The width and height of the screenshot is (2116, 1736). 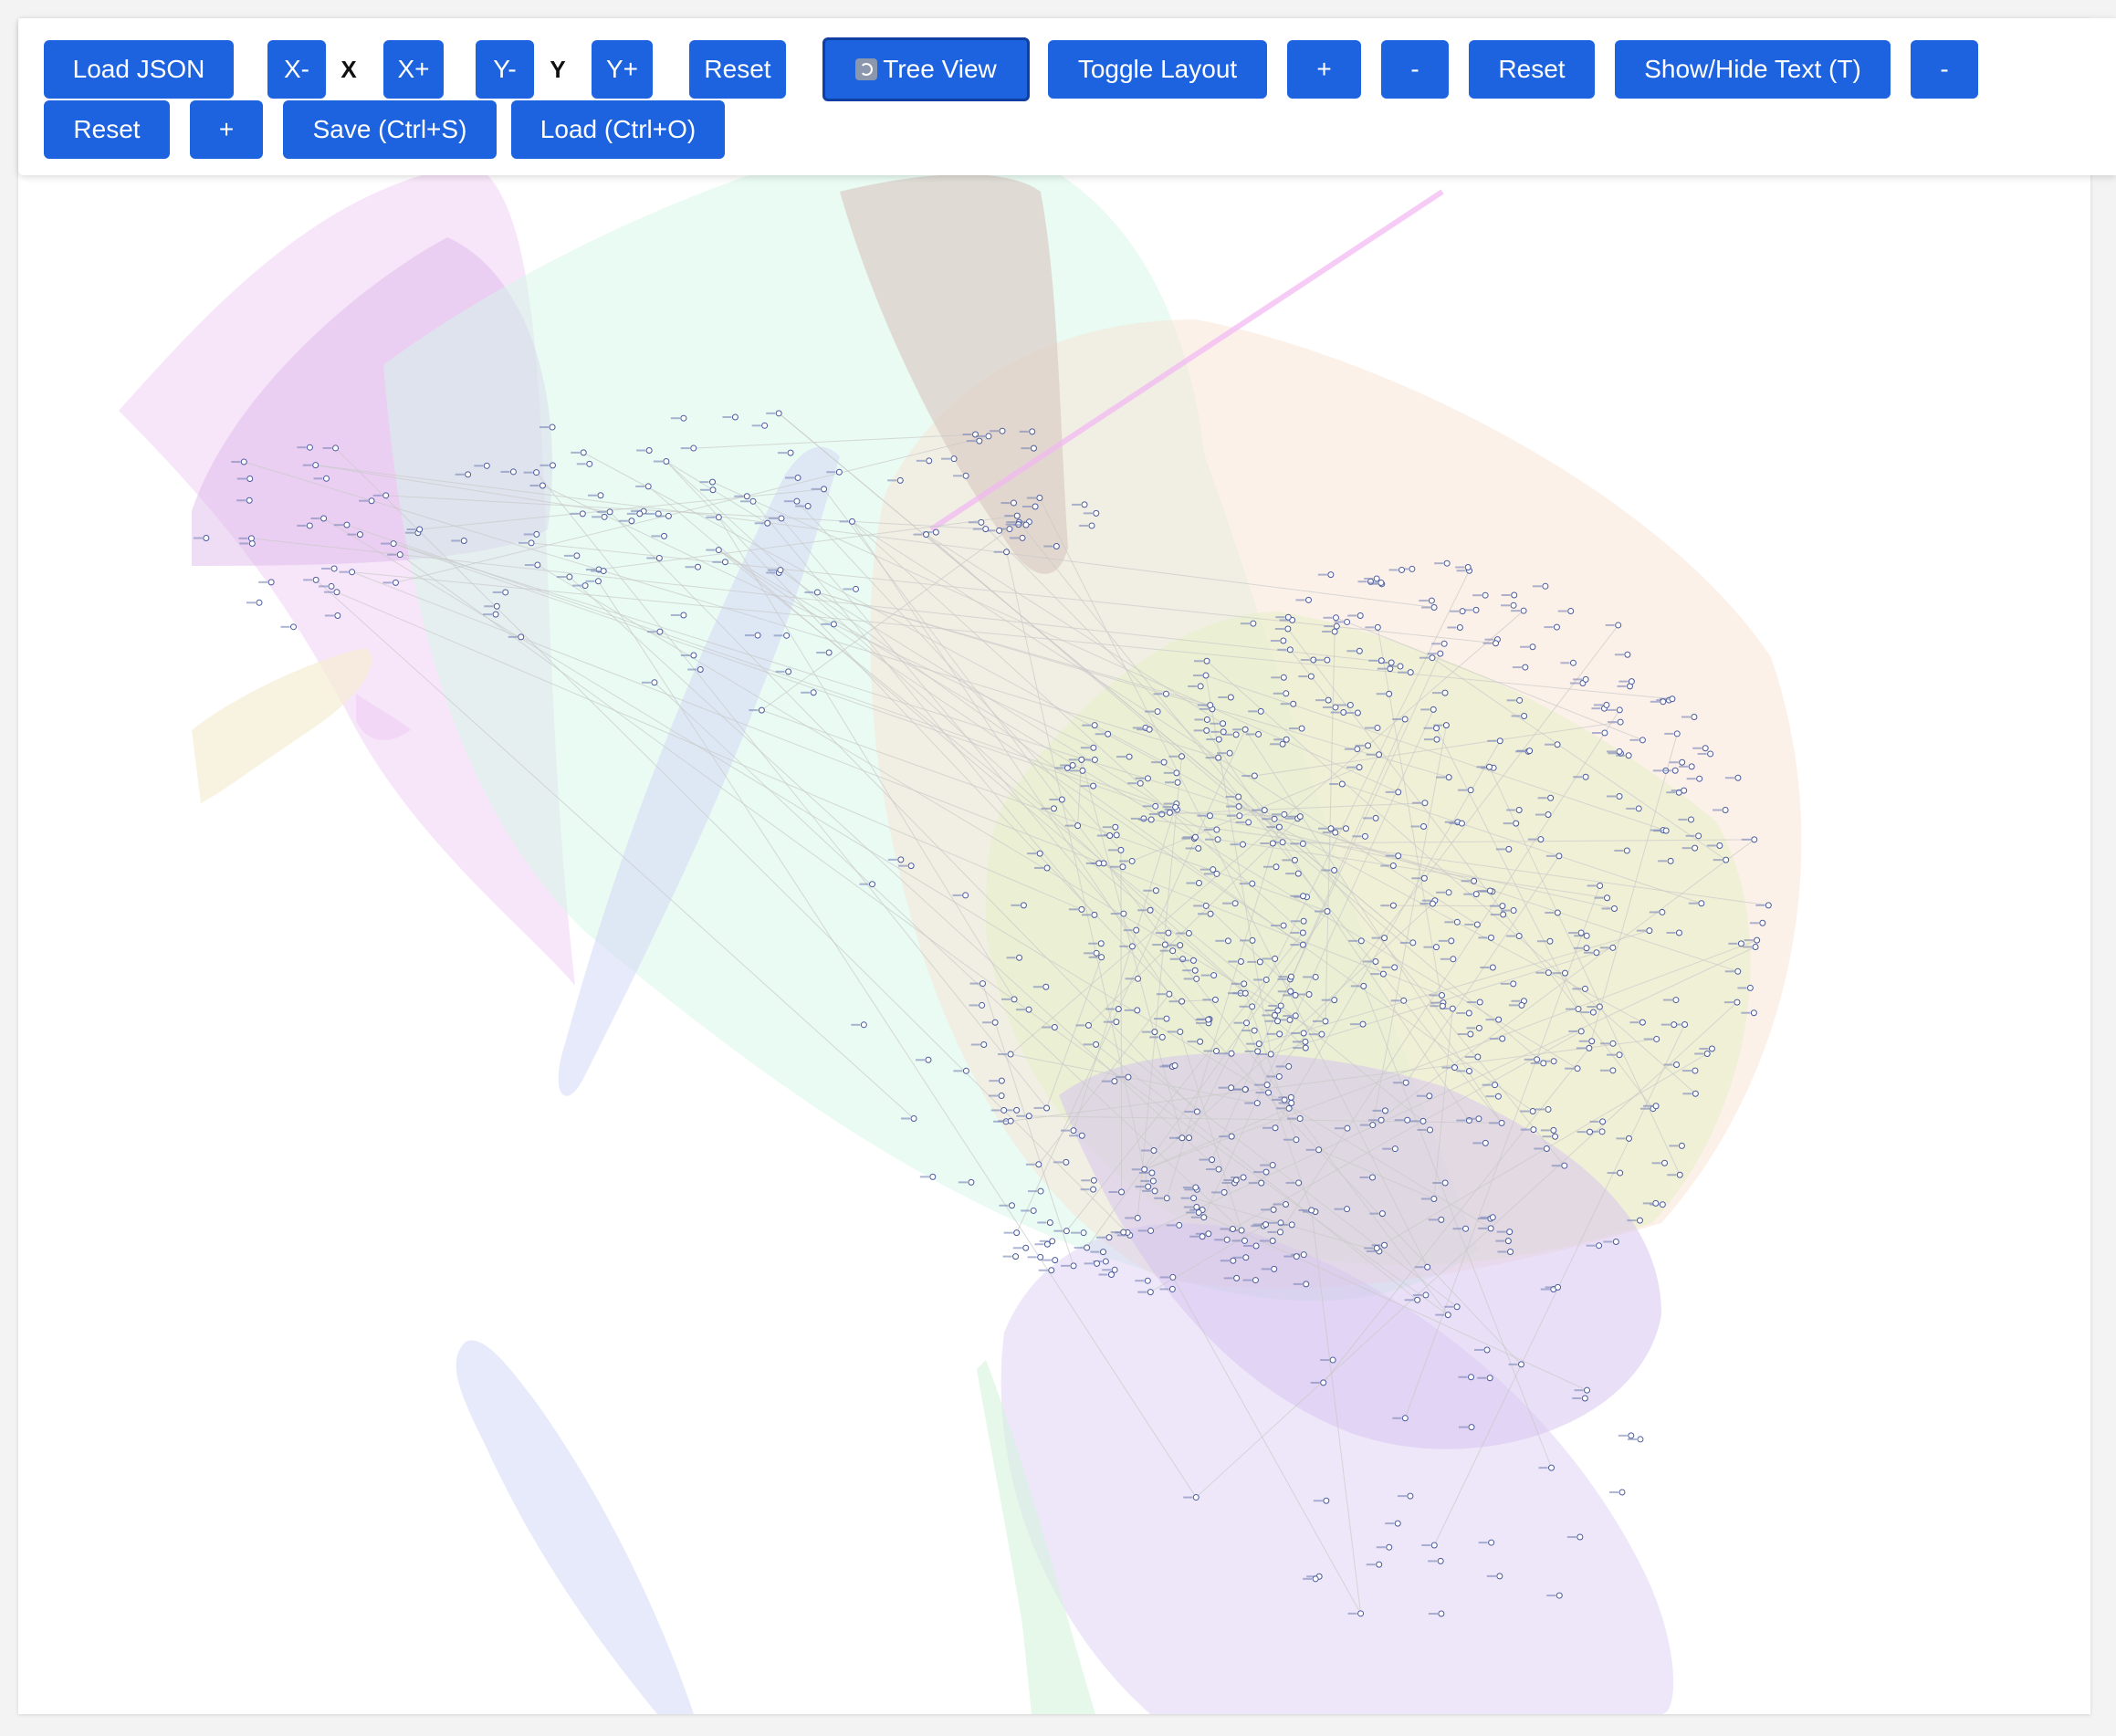 I want to click on text-size-plus-button: +, so click(x=226, y=129).